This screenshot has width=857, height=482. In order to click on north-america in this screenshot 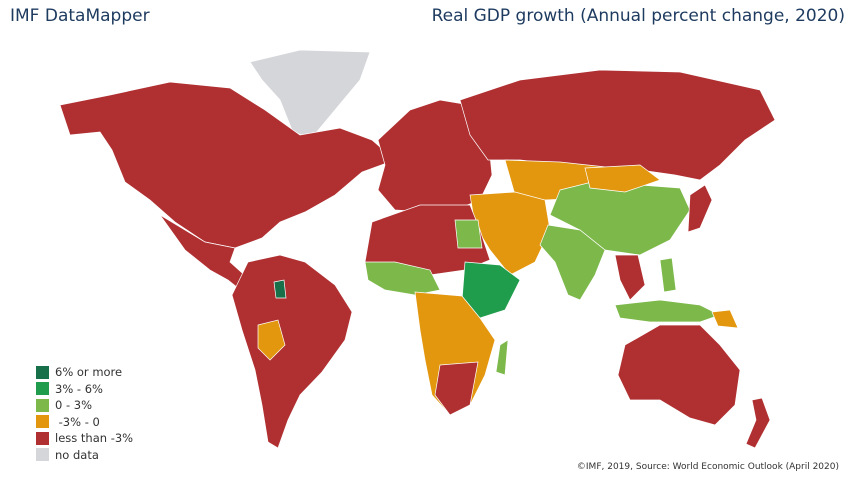, I will do `click(227, 165)`.